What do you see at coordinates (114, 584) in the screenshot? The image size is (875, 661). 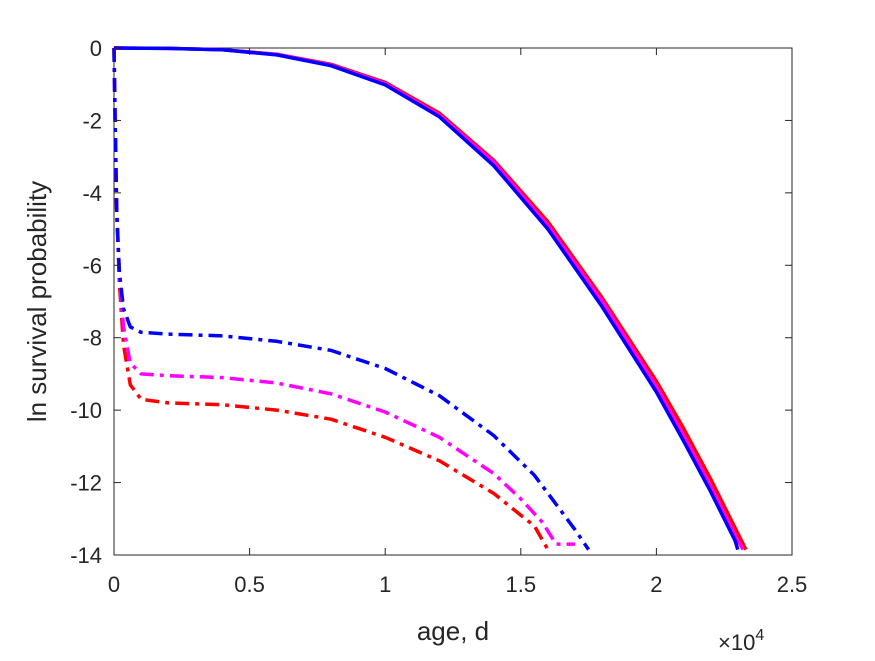 I see `x-tick-label: 0` at bounding box center [114, 584].